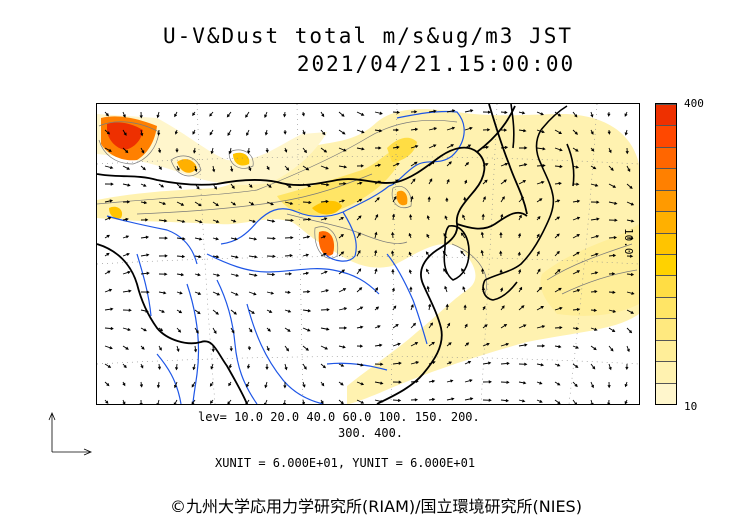  I want to click on levels-line1: lev= 10.0 20.0 40.0 60.0 100. 150. 200., so click(339, 417).